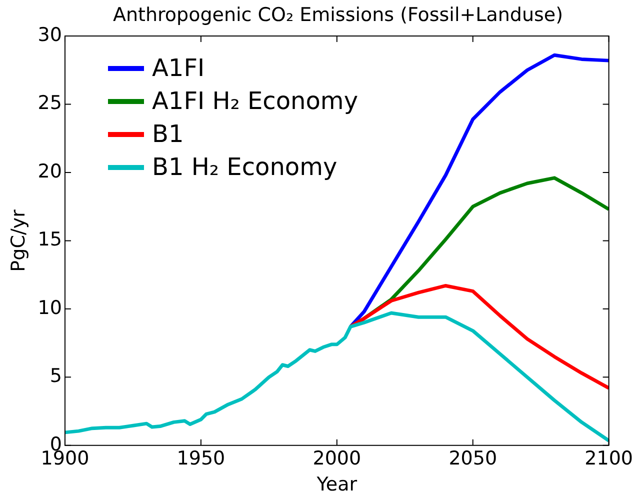 The width and height of the screenshot is (636, 497). I want to click on y-tick-label: 25, so click(50, 103).